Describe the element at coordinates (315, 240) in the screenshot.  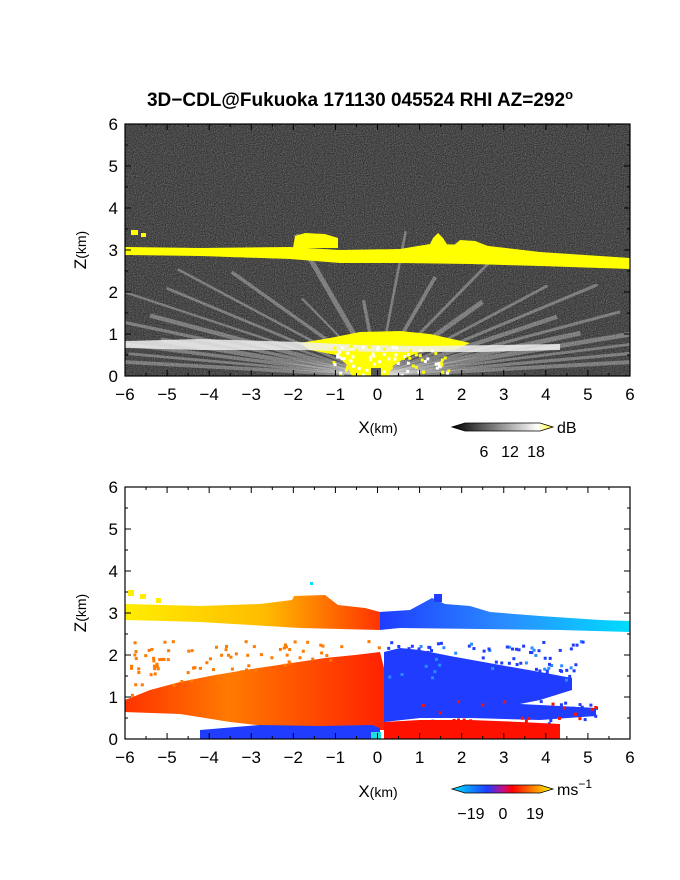
I see `cloud-bump-left` at that location.